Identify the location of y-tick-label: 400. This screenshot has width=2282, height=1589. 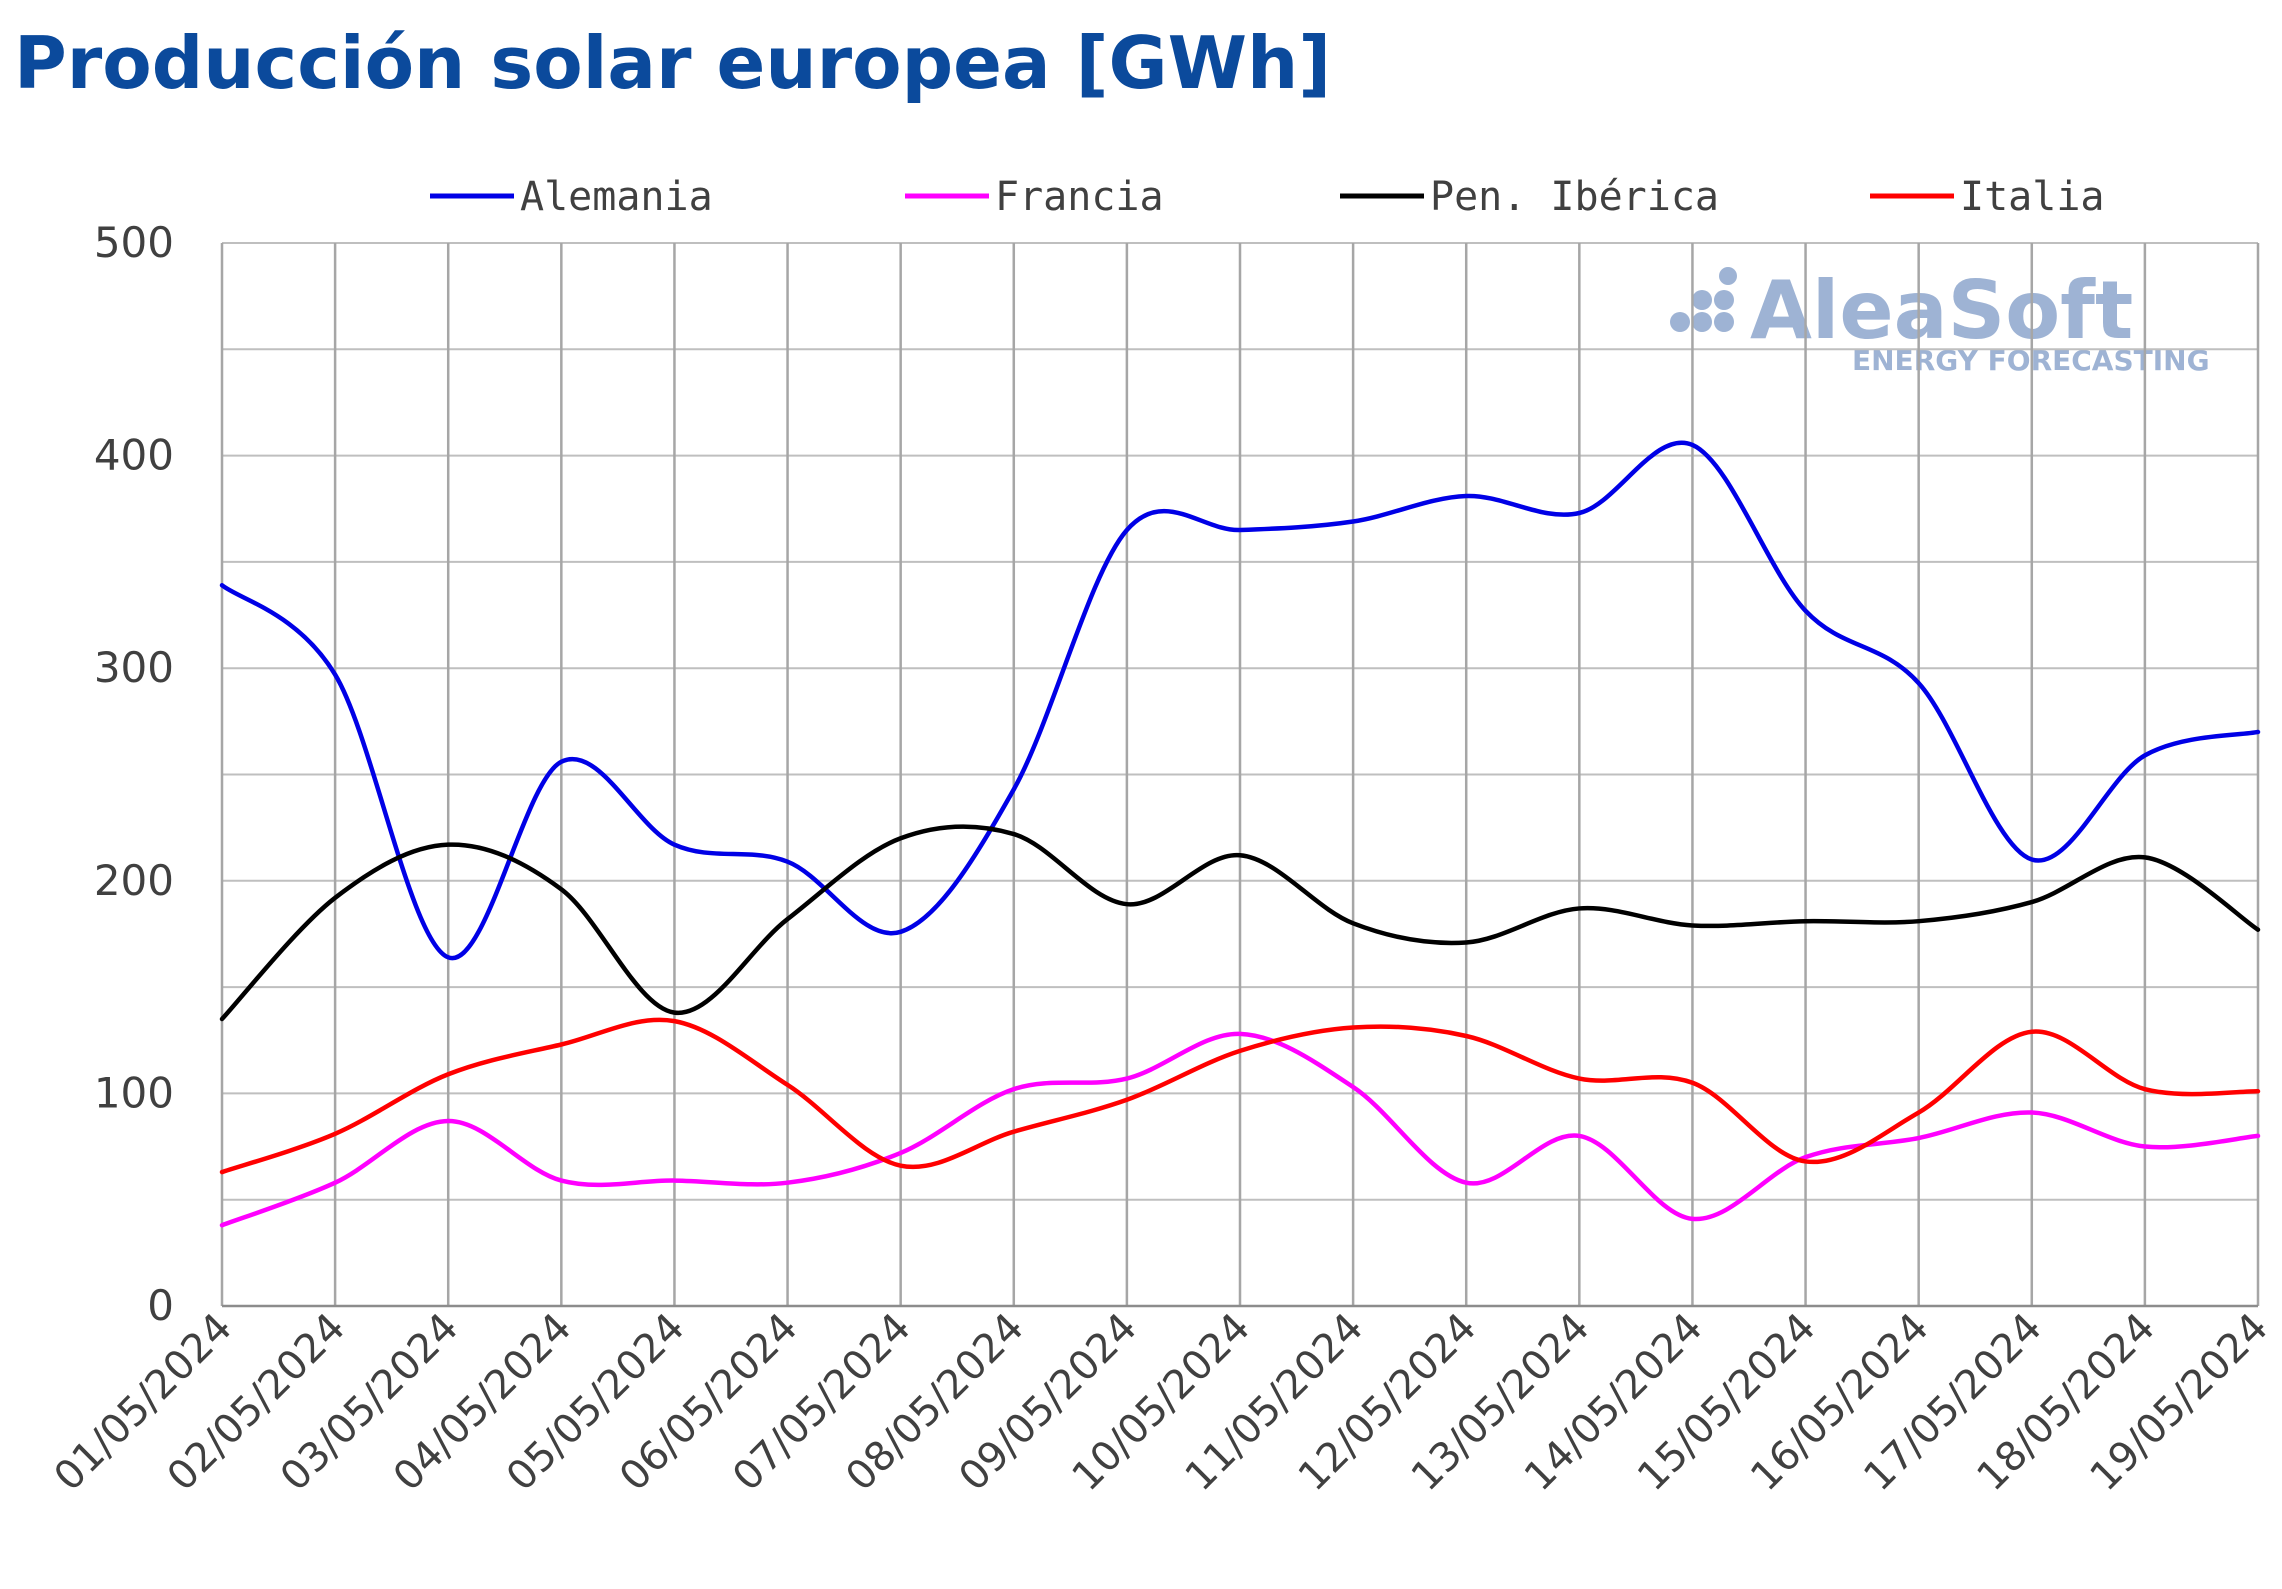
(134, 455).